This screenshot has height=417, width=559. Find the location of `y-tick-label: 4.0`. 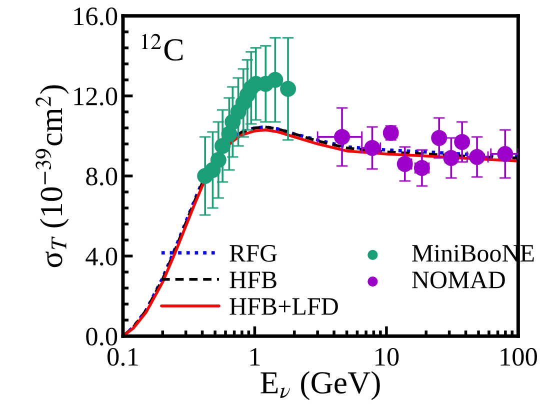

y-tick-label: 4.0 is located at coordinates (102, 257).